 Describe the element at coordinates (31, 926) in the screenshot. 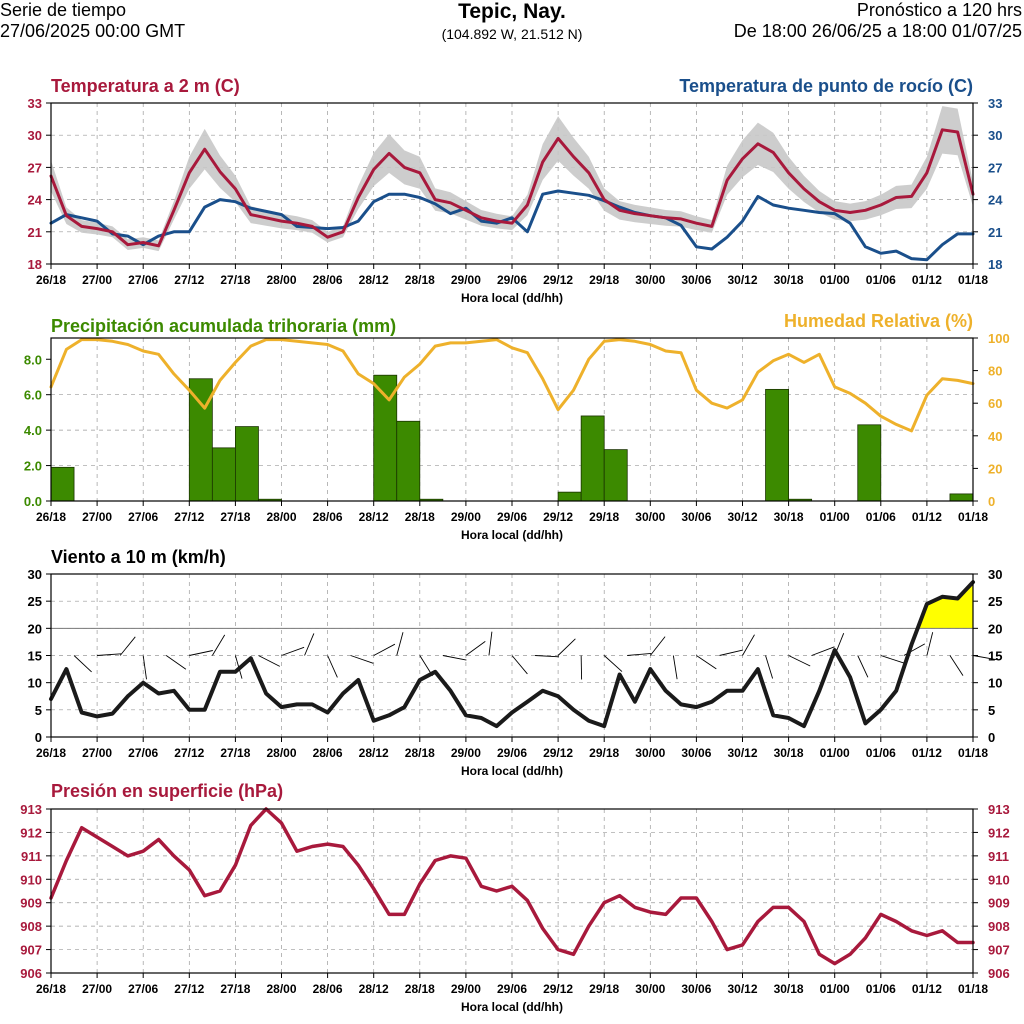

I see `y-tick-label: 908` at that location.